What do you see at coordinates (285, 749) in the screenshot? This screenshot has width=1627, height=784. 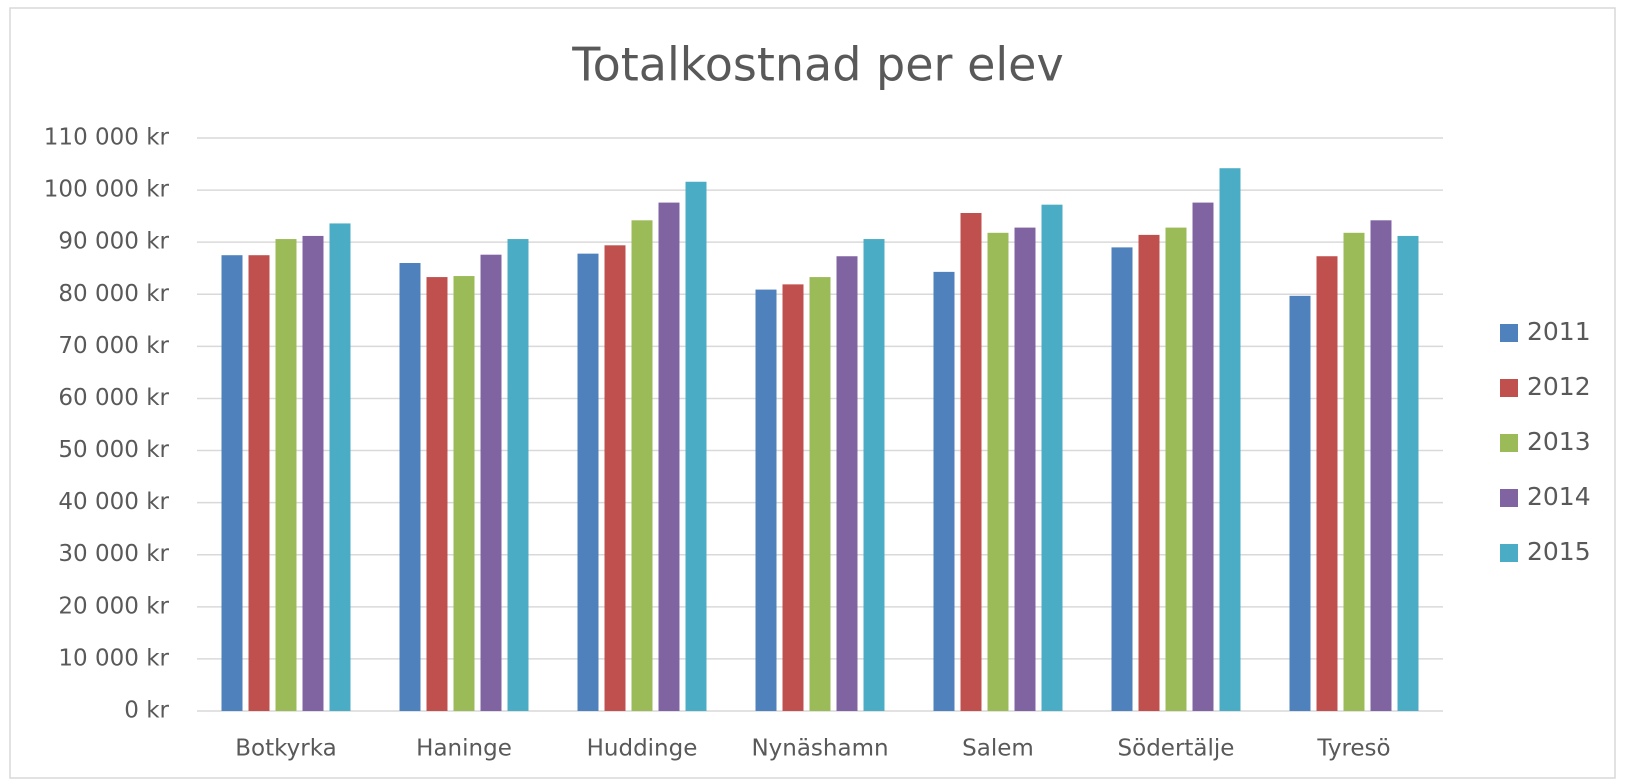 I see `x-tick-label: Botkyrka` at bounding box center [285, 749].